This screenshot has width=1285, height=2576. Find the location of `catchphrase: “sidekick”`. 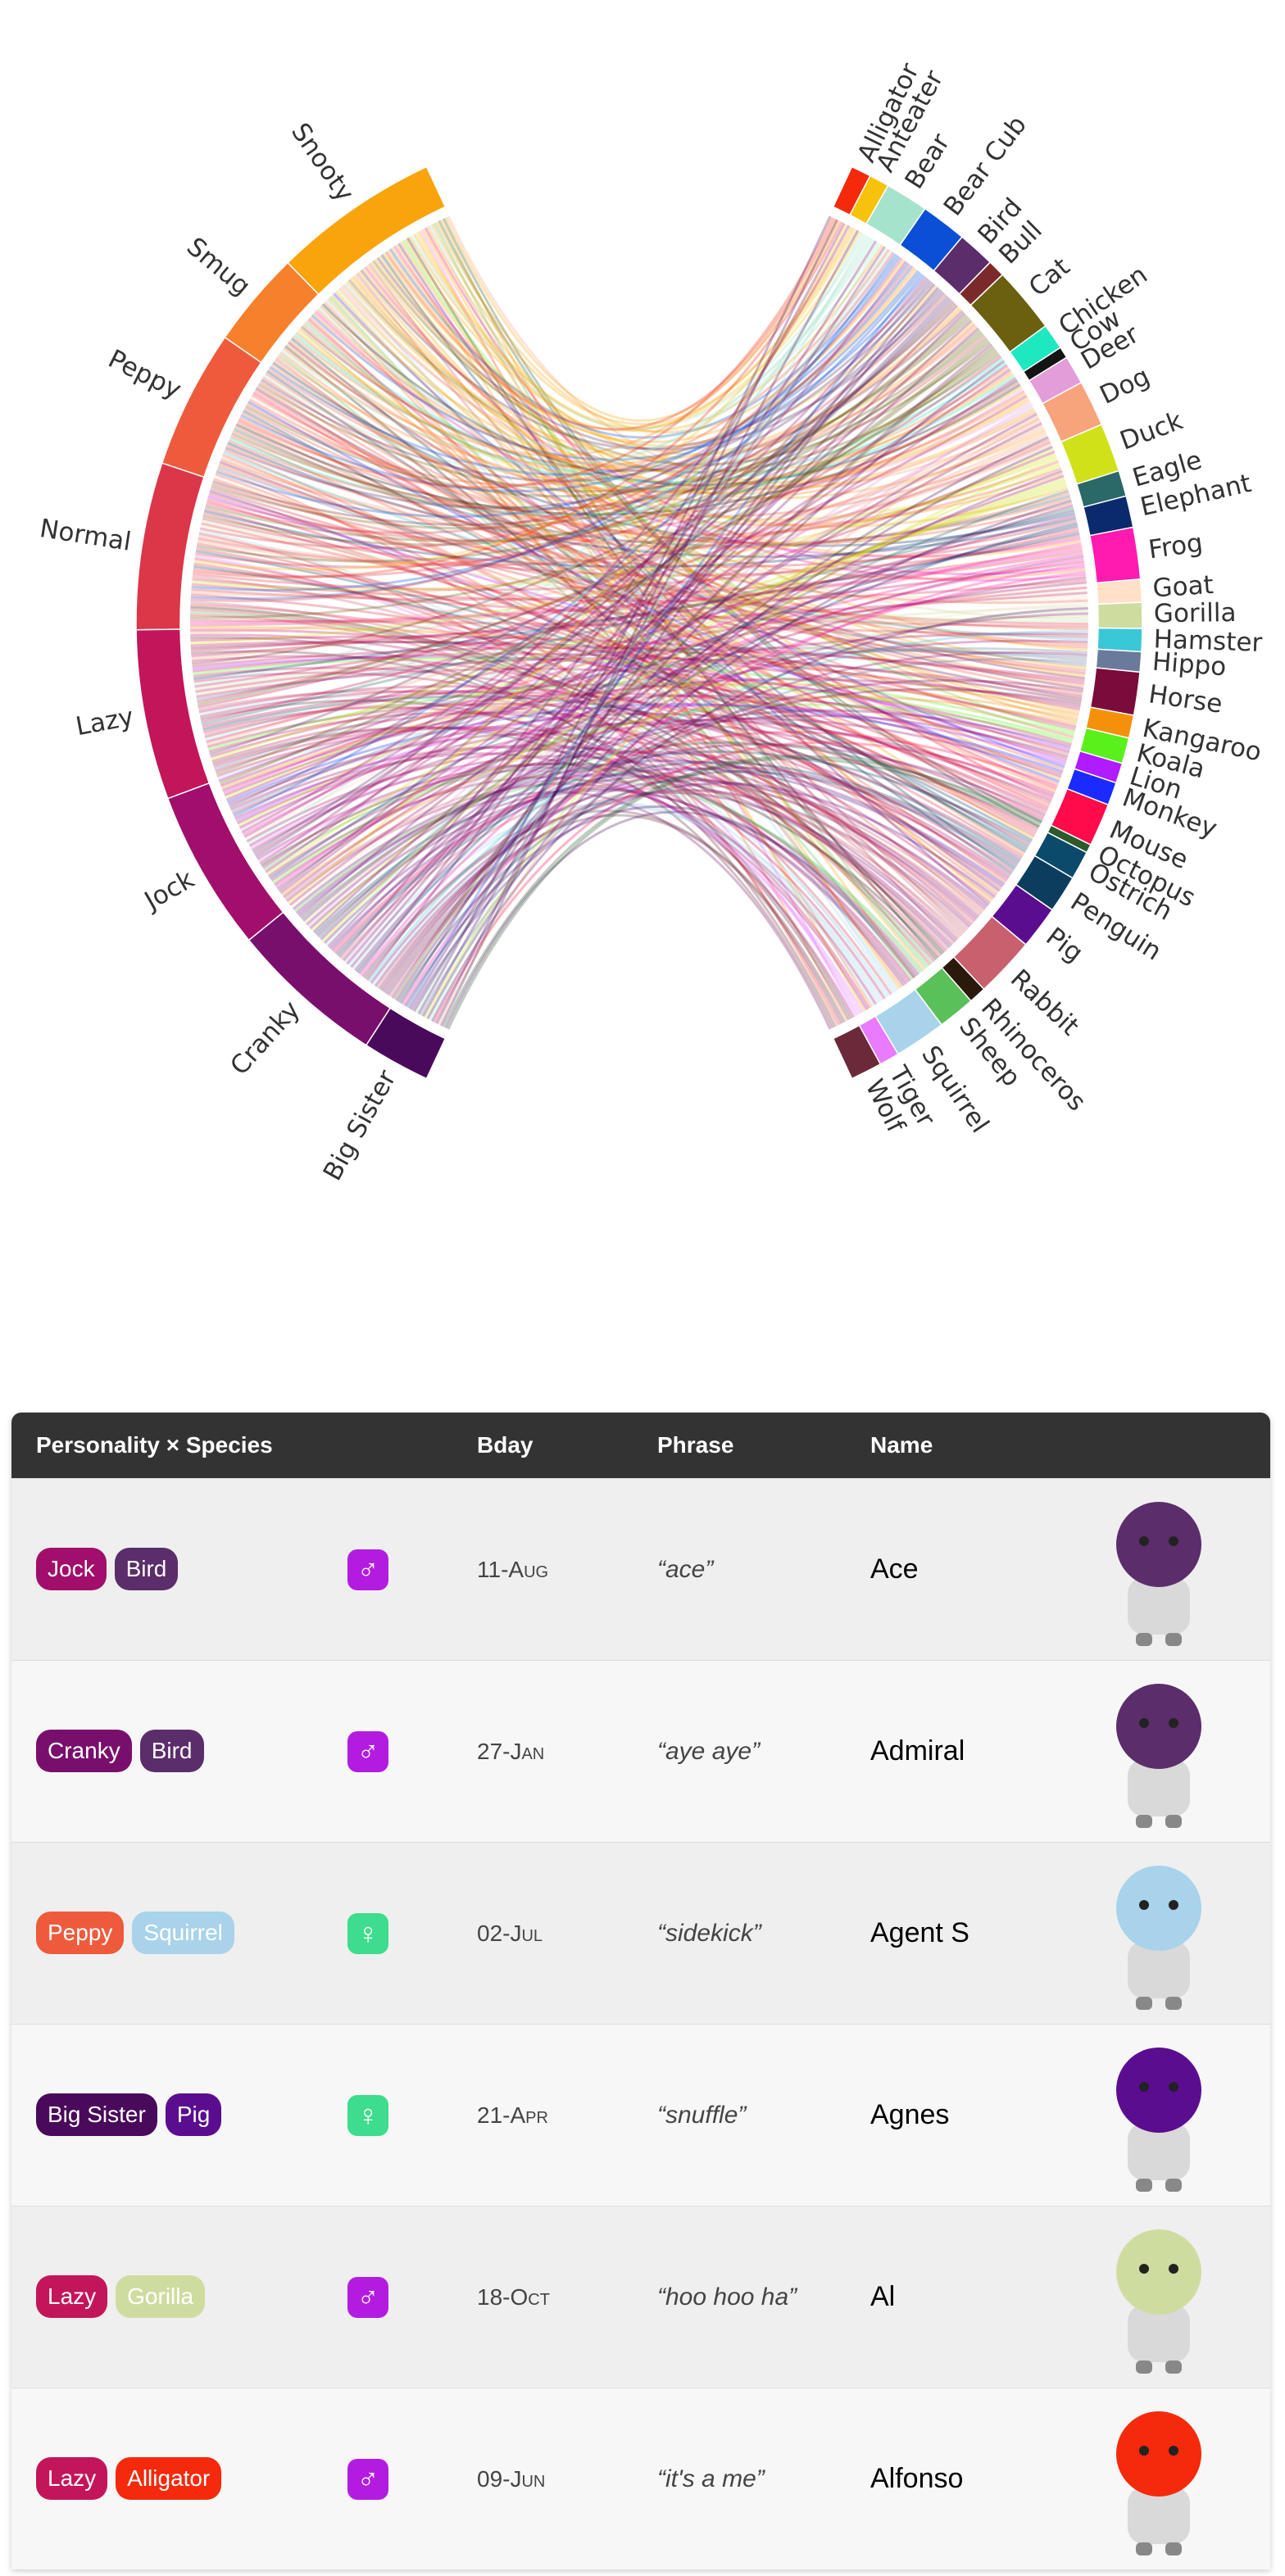

catchphrase: “sidekick” is located at coordinates (709, 1933).